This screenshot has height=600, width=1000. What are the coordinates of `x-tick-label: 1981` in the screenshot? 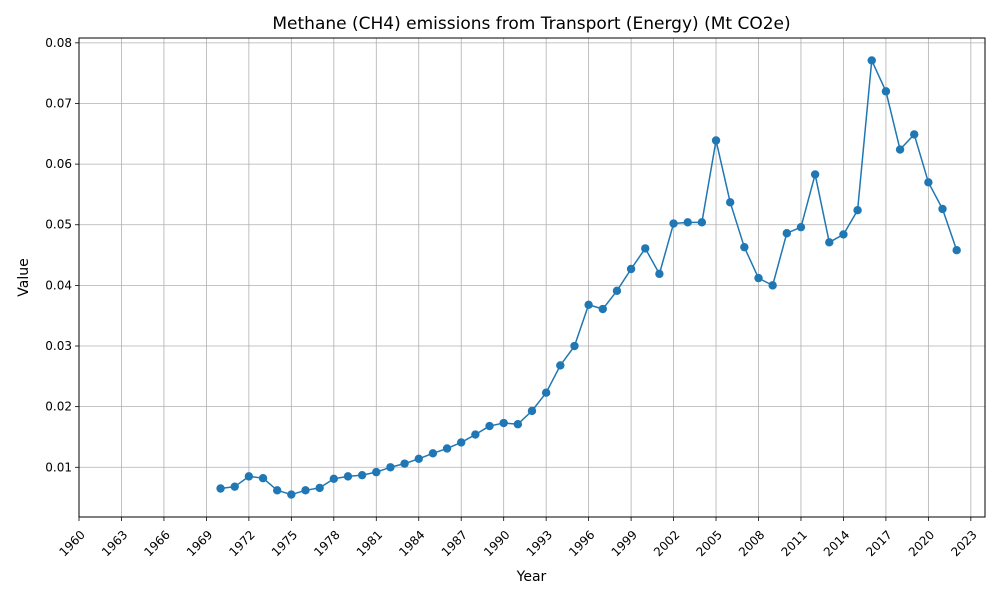 It's located at (369, 543).